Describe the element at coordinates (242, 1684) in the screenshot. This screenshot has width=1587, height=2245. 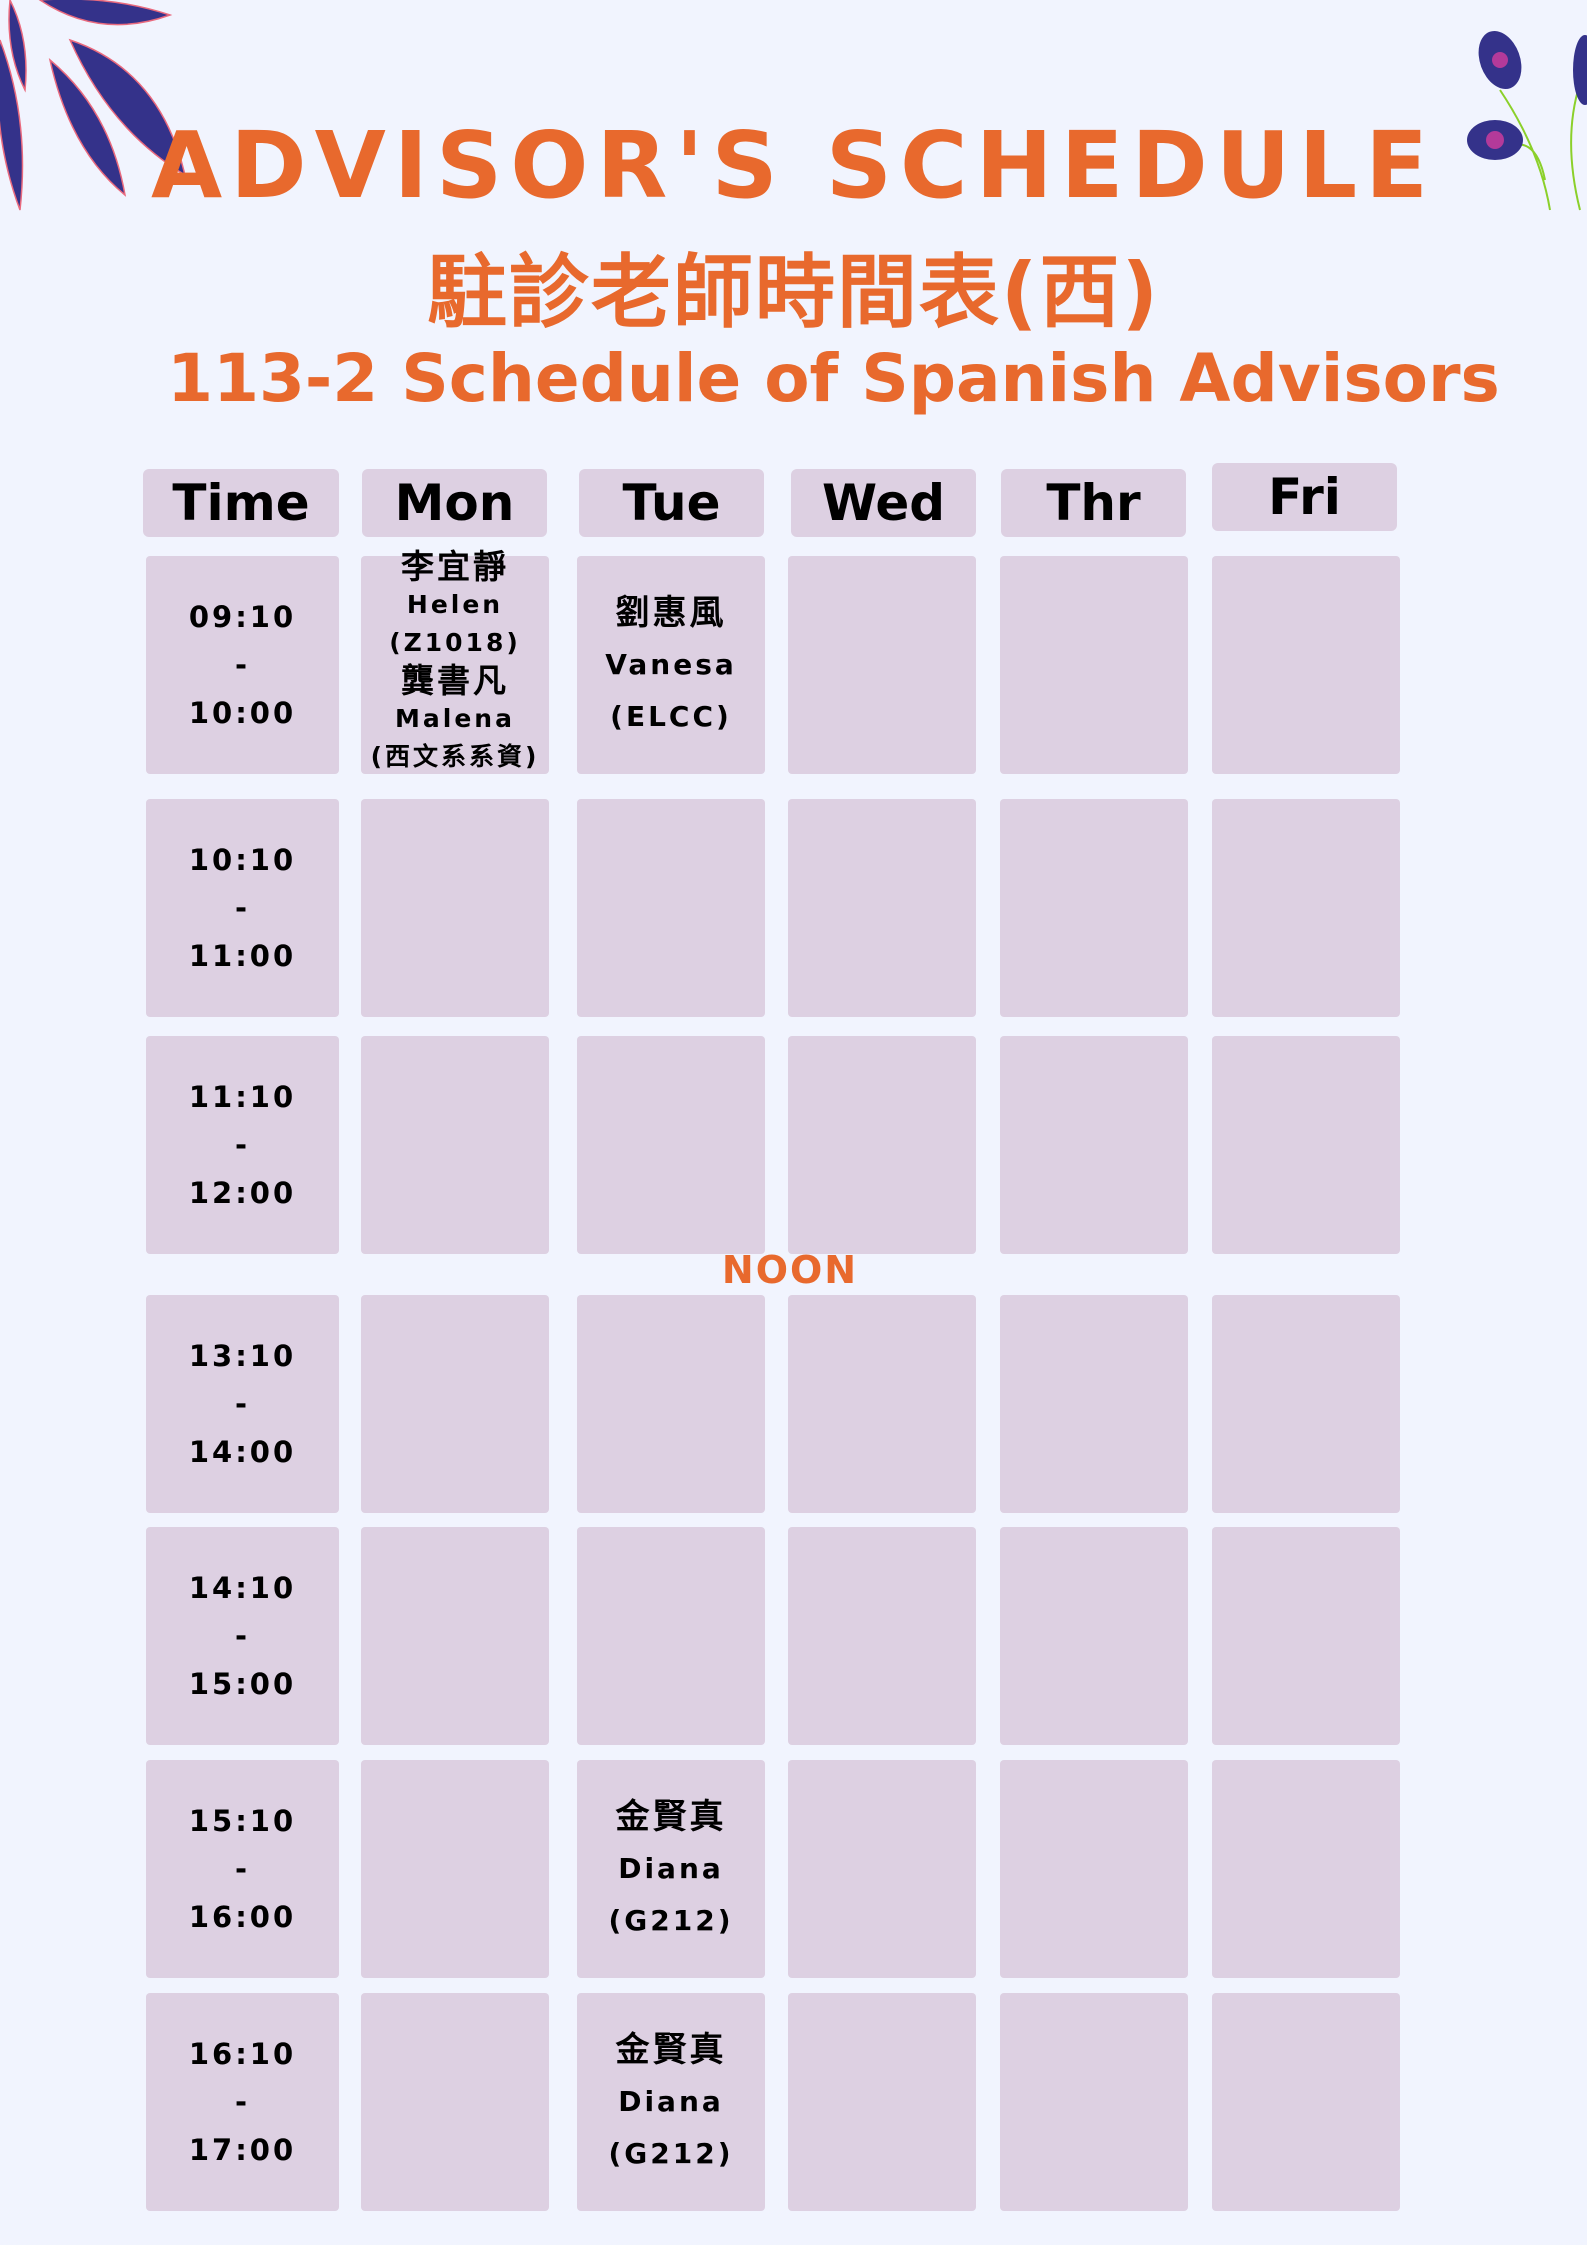
I see `time-end: 15:00` at that location.